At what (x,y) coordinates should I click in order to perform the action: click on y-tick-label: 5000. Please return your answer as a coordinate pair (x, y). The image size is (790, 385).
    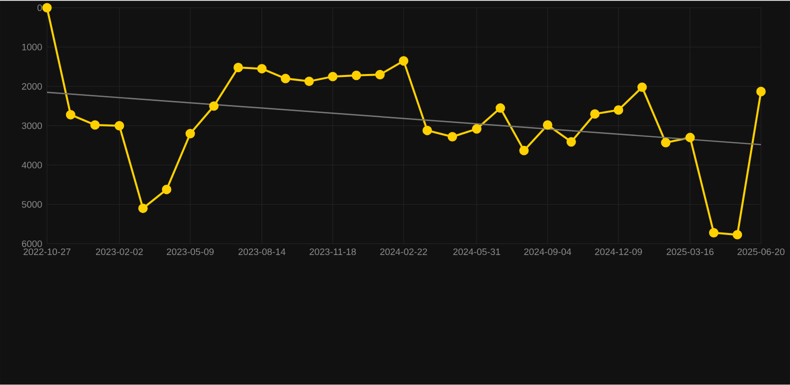
    Looking at the image, I should click on (32, 204).